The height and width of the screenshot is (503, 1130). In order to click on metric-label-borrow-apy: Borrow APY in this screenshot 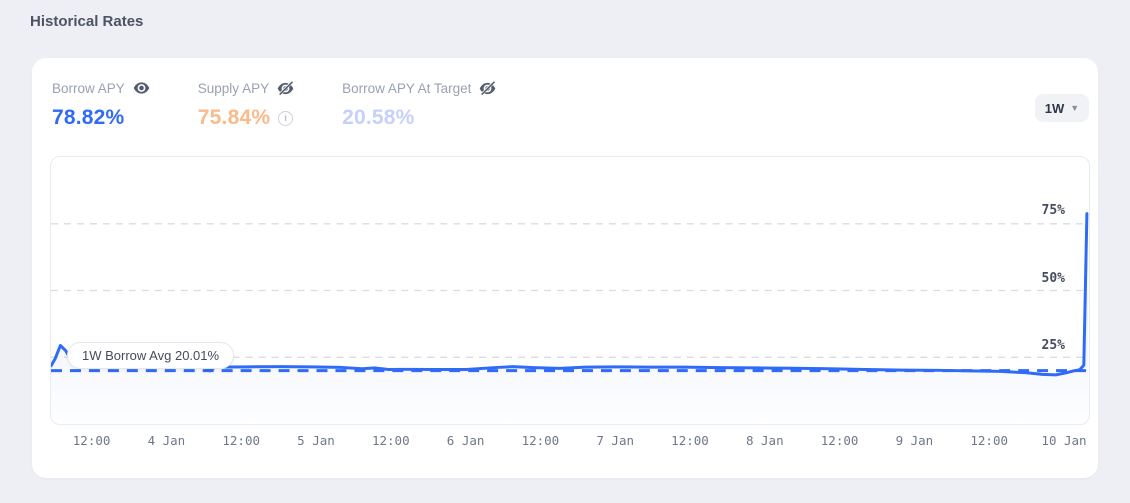, I will do `click(88, 88)`.